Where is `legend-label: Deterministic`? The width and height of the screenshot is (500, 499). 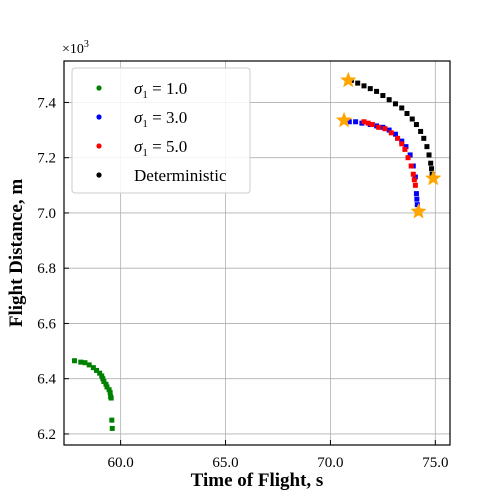
legend-label: Deterministic is located at coordinates (180, 175).